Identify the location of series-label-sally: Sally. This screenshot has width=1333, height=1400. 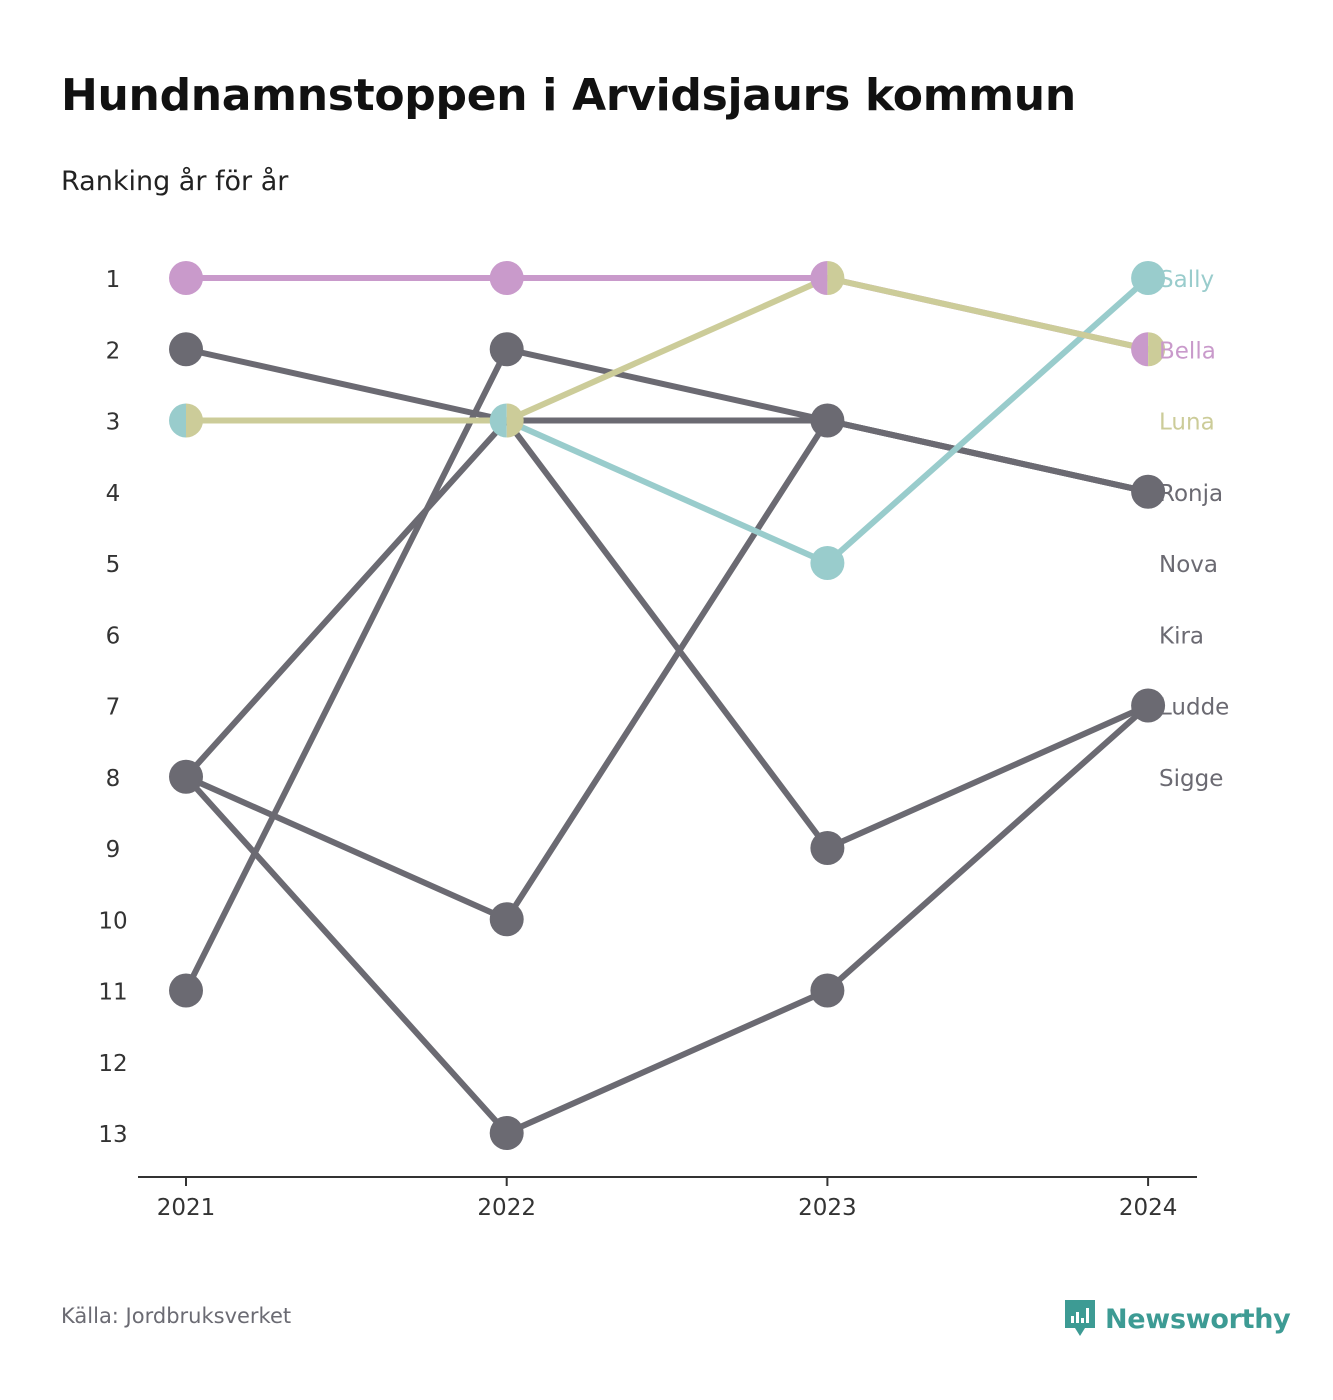
(1186, 280).